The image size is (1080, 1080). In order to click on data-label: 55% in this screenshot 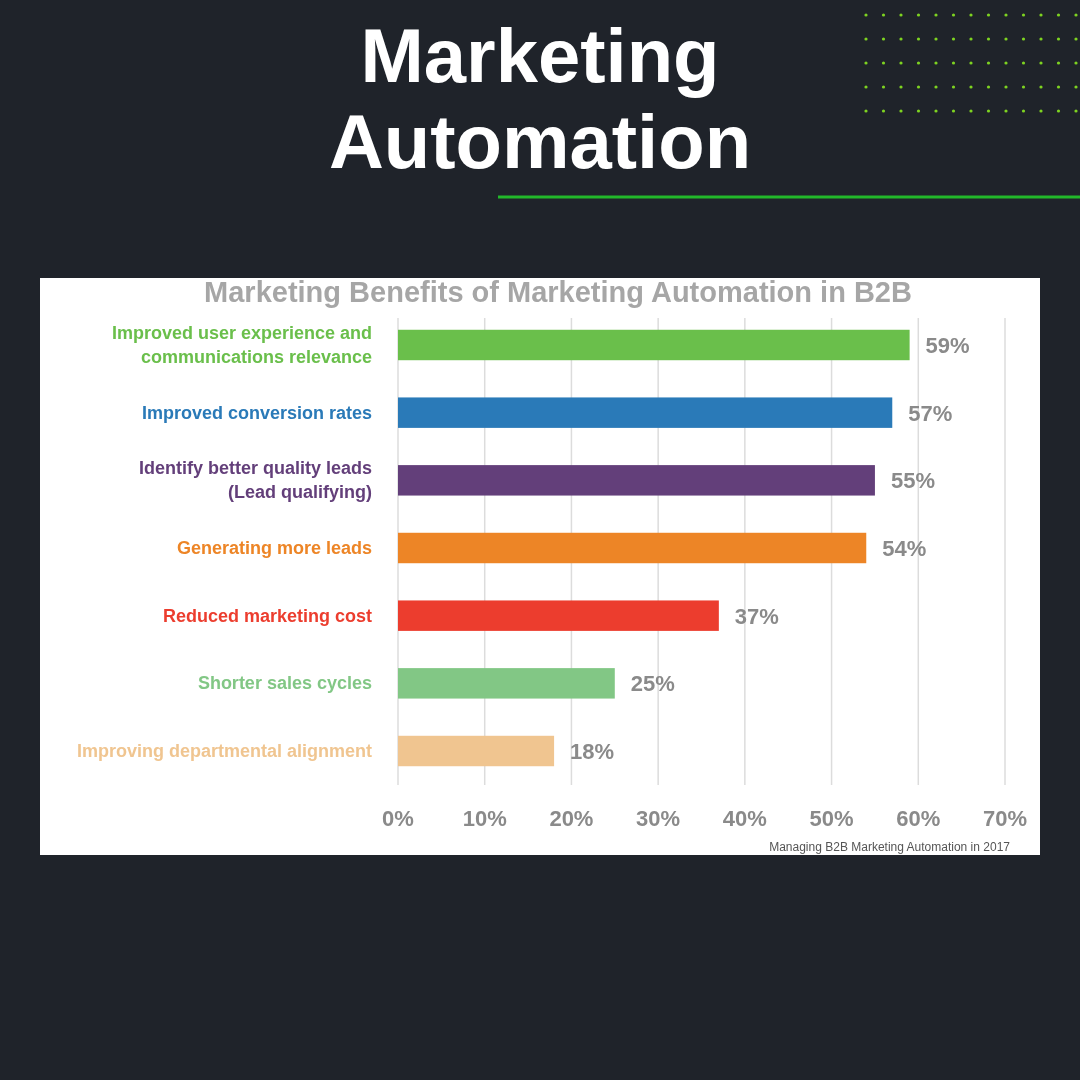, I will do `click(912, 481)`.